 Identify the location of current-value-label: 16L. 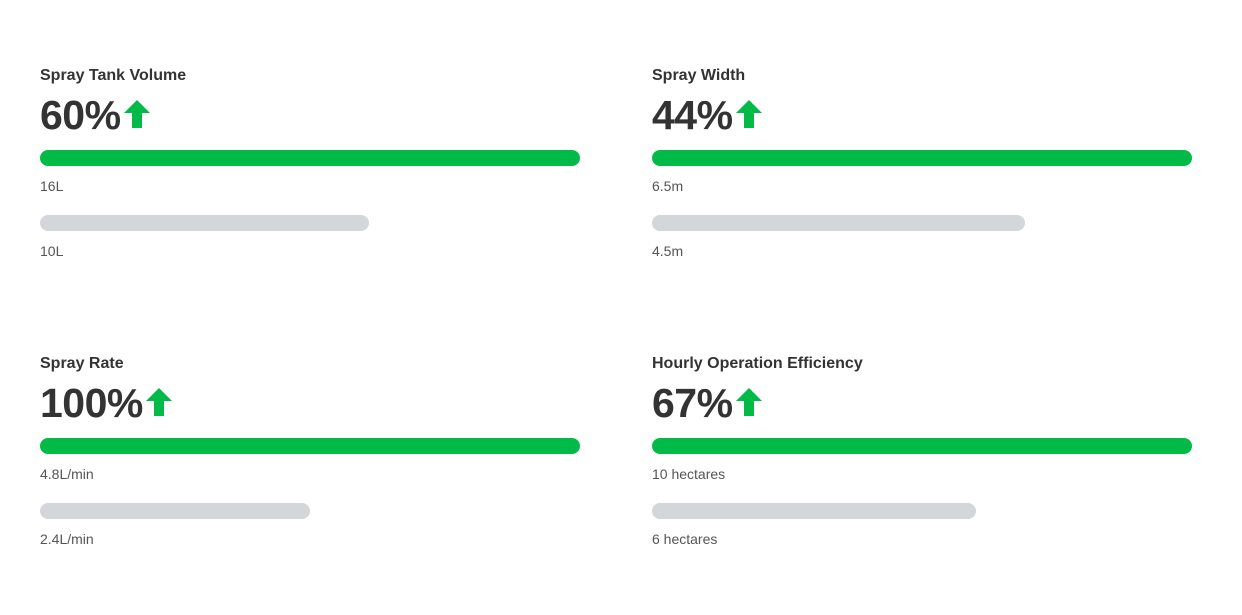
(52, 186).